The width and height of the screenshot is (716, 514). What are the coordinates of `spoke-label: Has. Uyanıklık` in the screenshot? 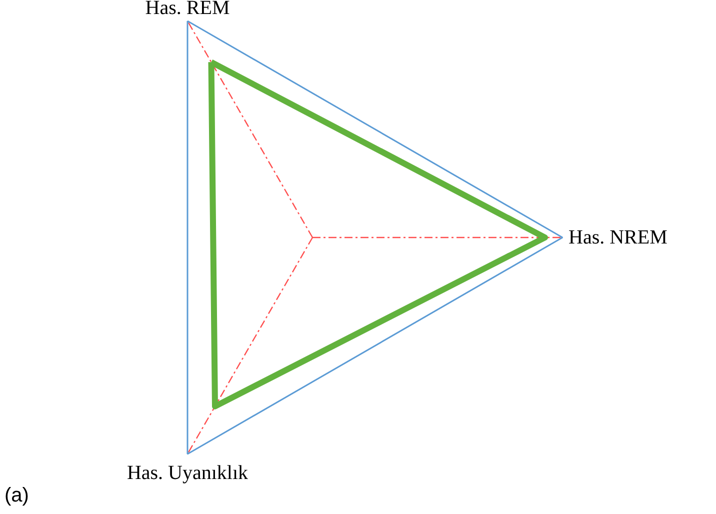 It's located at (187, 473).